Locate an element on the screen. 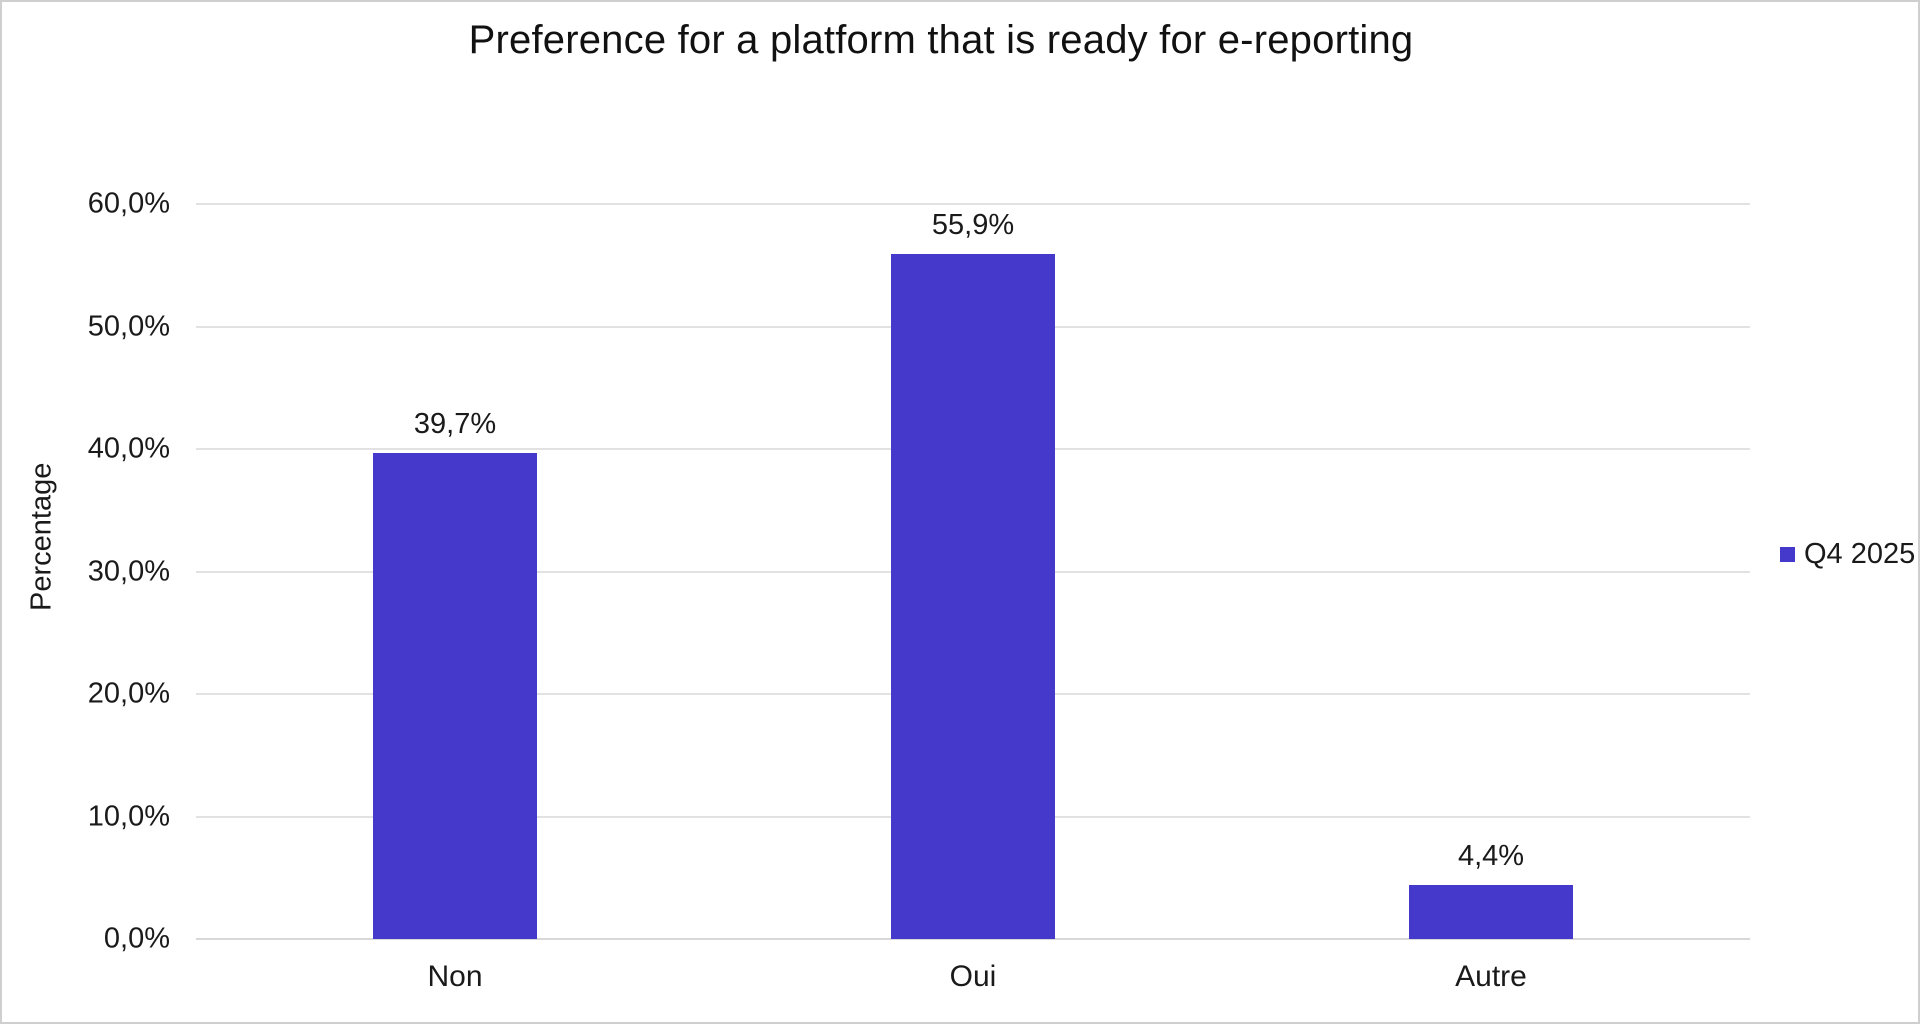 The height and width of the screenshot is (1024, 1920). y-axis-tick-labels: 0,0% 10,0% 20,0% 30,0% 40,0% 50,0% 60,0% is located at coordinates (87, 571).